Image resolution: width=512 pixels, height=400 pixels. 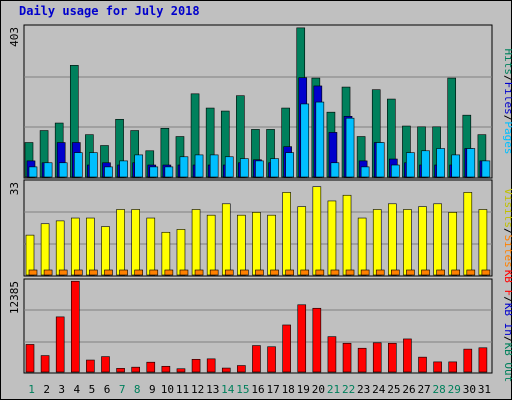 What do you see at coordinates (507, 326) in the screenshot?
I see `series-labels-kbytes: KB F/KB In/KB Out` at bounding box center [507, 326].